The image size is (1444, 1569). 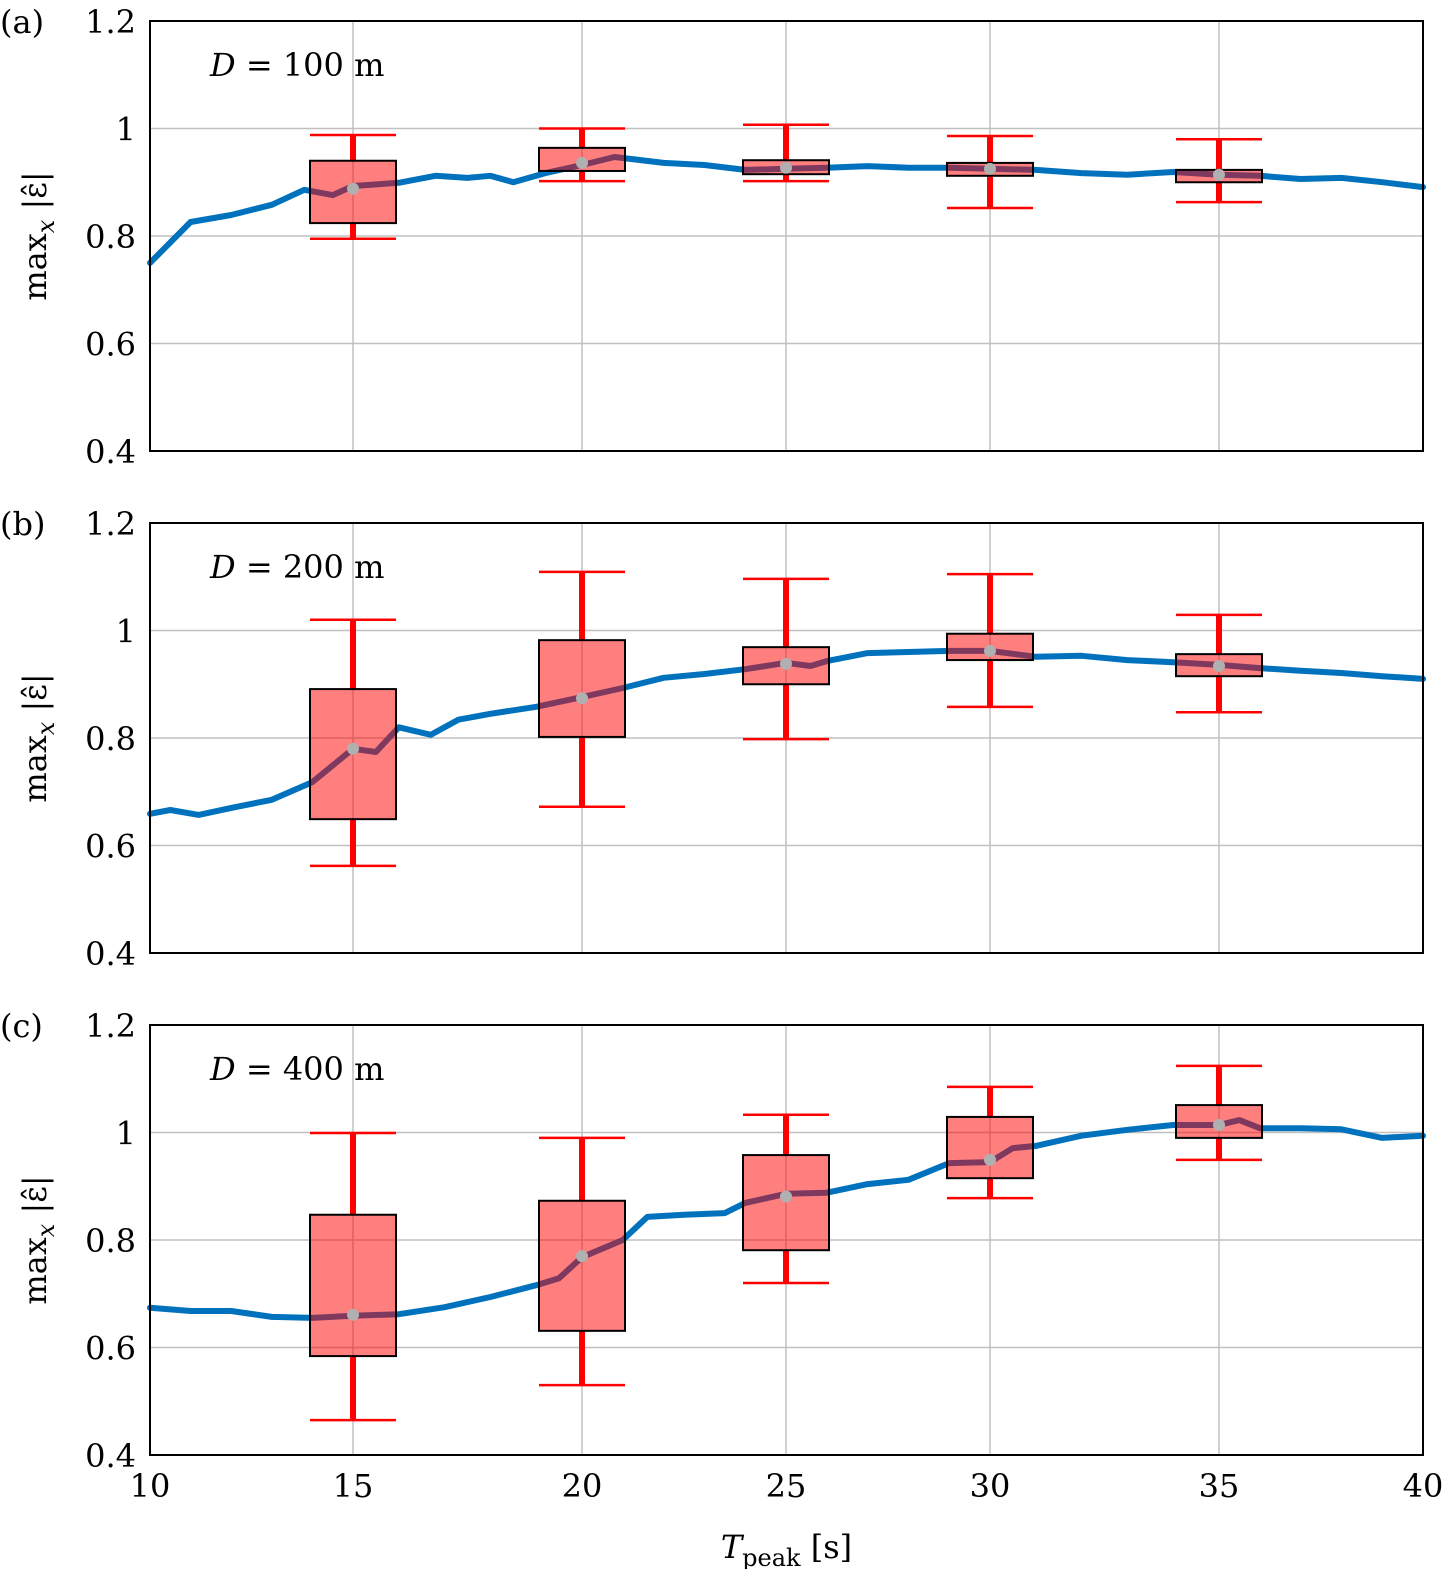 What do you see at coordinates (313, 567) in the screenshot?
I see `annotation-value: 200` at bounding box center [313, 567].